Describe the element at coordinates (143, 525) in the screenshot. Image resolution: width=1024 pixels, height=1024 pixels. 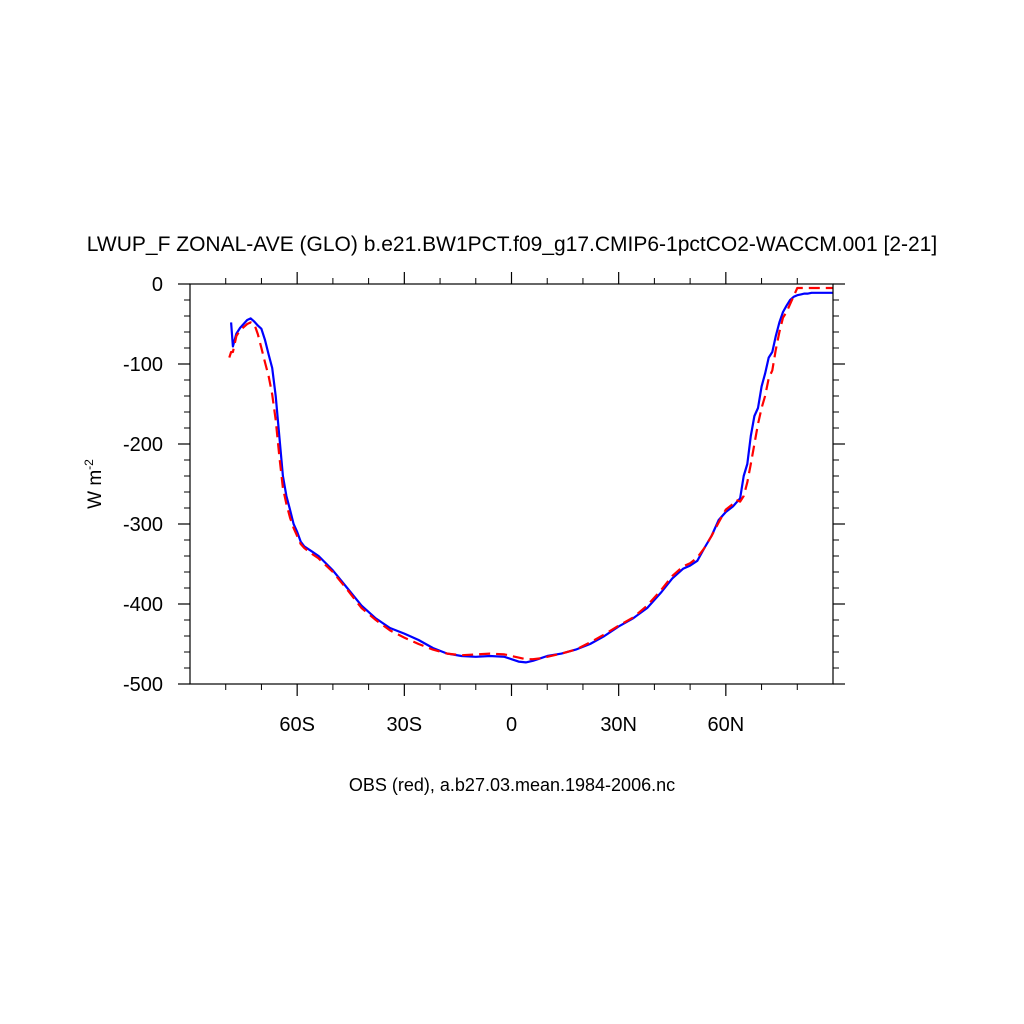
I see `y-tick-label: -300` at that location.